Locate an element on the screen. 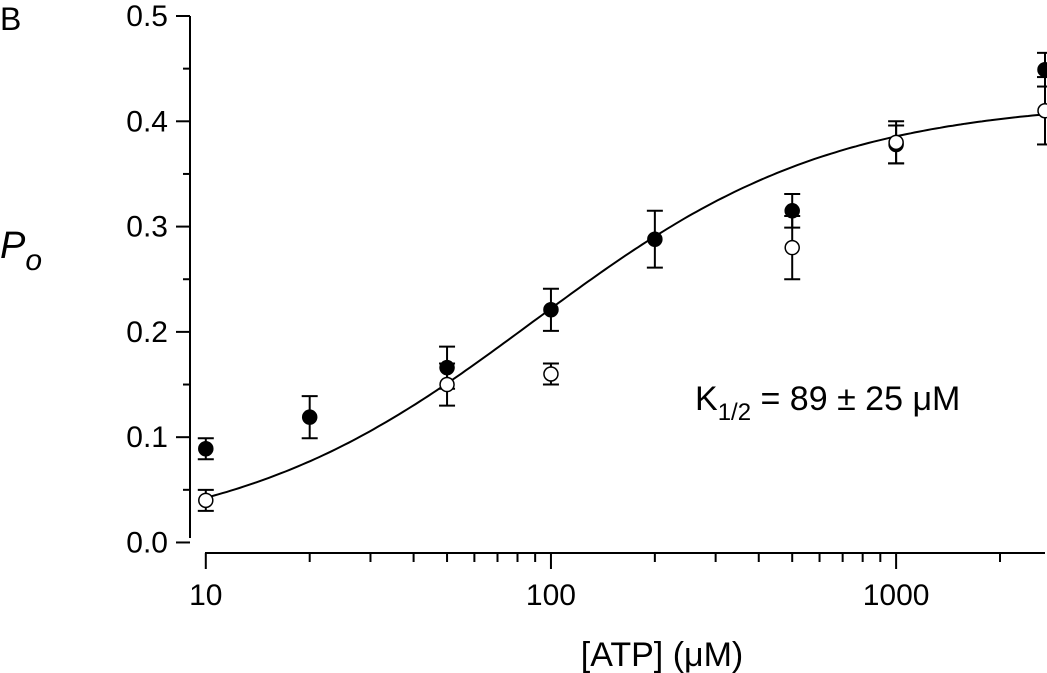  y-axis-title-subscript: o is located at coordinates (33, 260).